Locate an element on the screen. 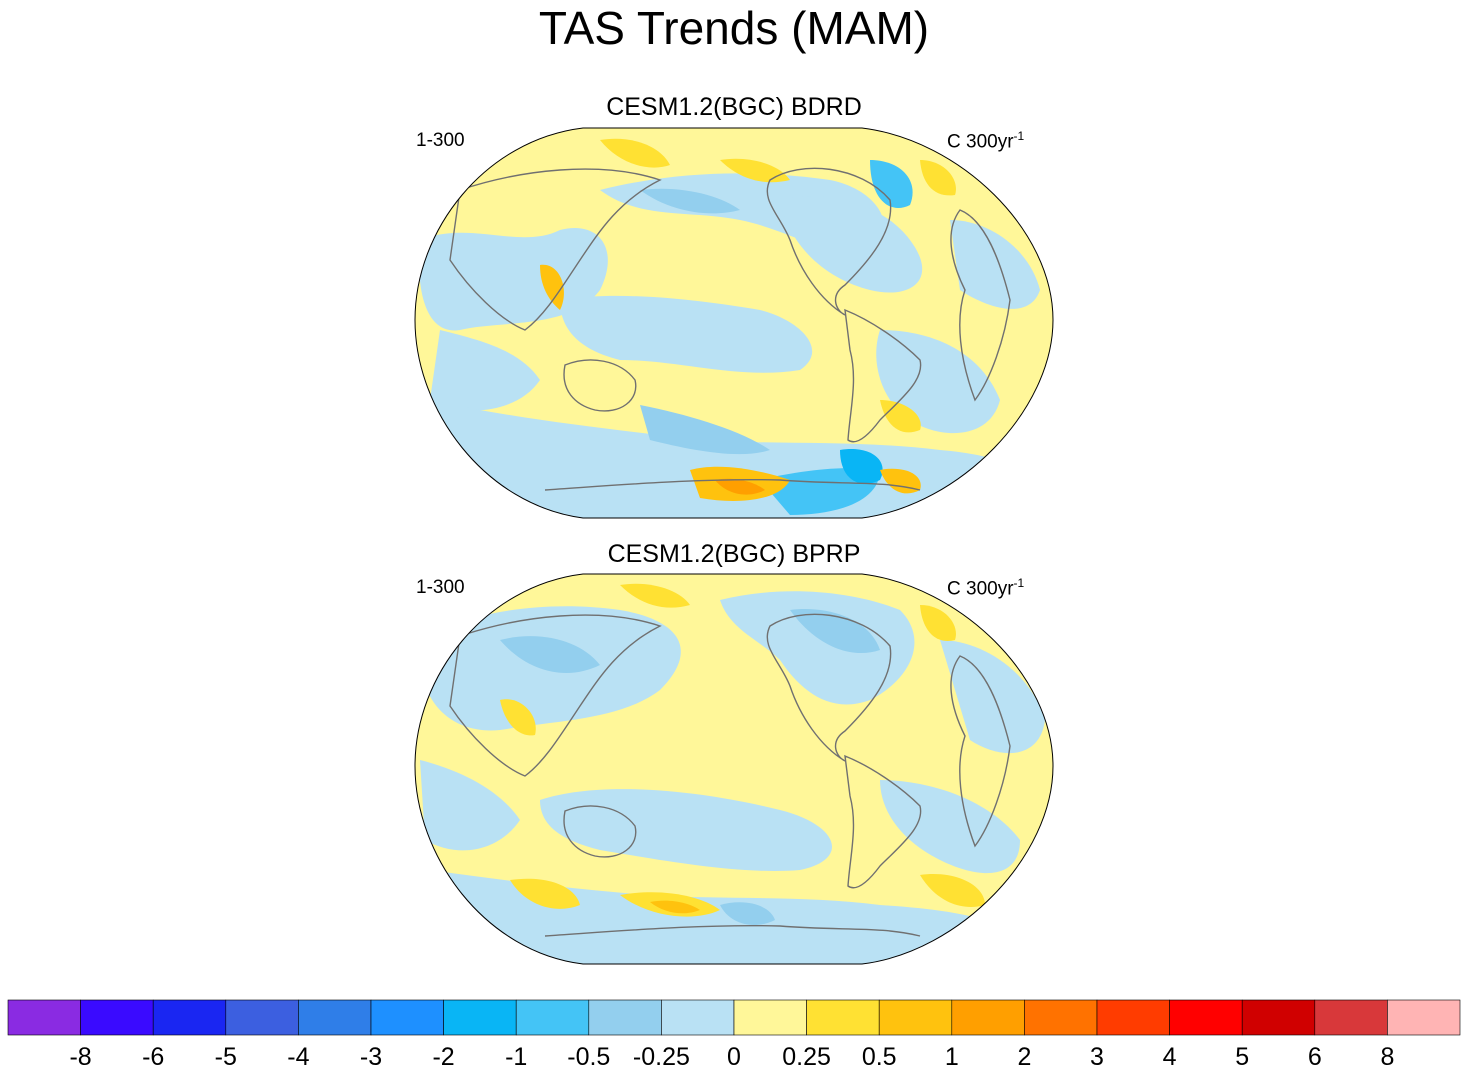 Image resolution: width=1468 pixels, height=1074 pixels. panel-2-region-siberia-cooler is located at coordinates (550, 654).